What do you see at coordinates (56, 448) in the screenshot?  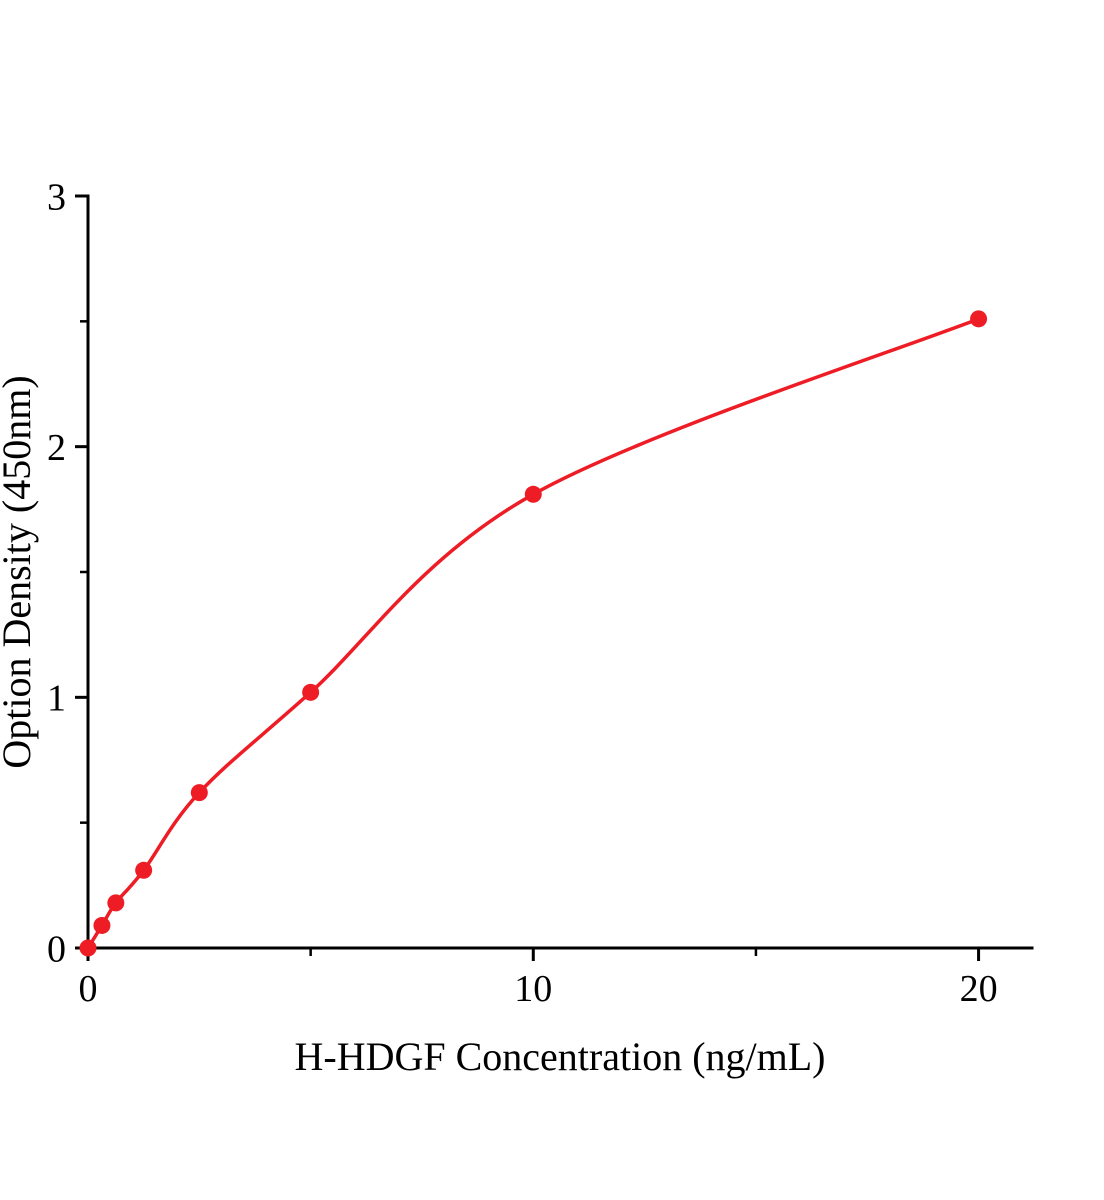 I see `y-tick-label: 2` at bounding box center [56, 448].